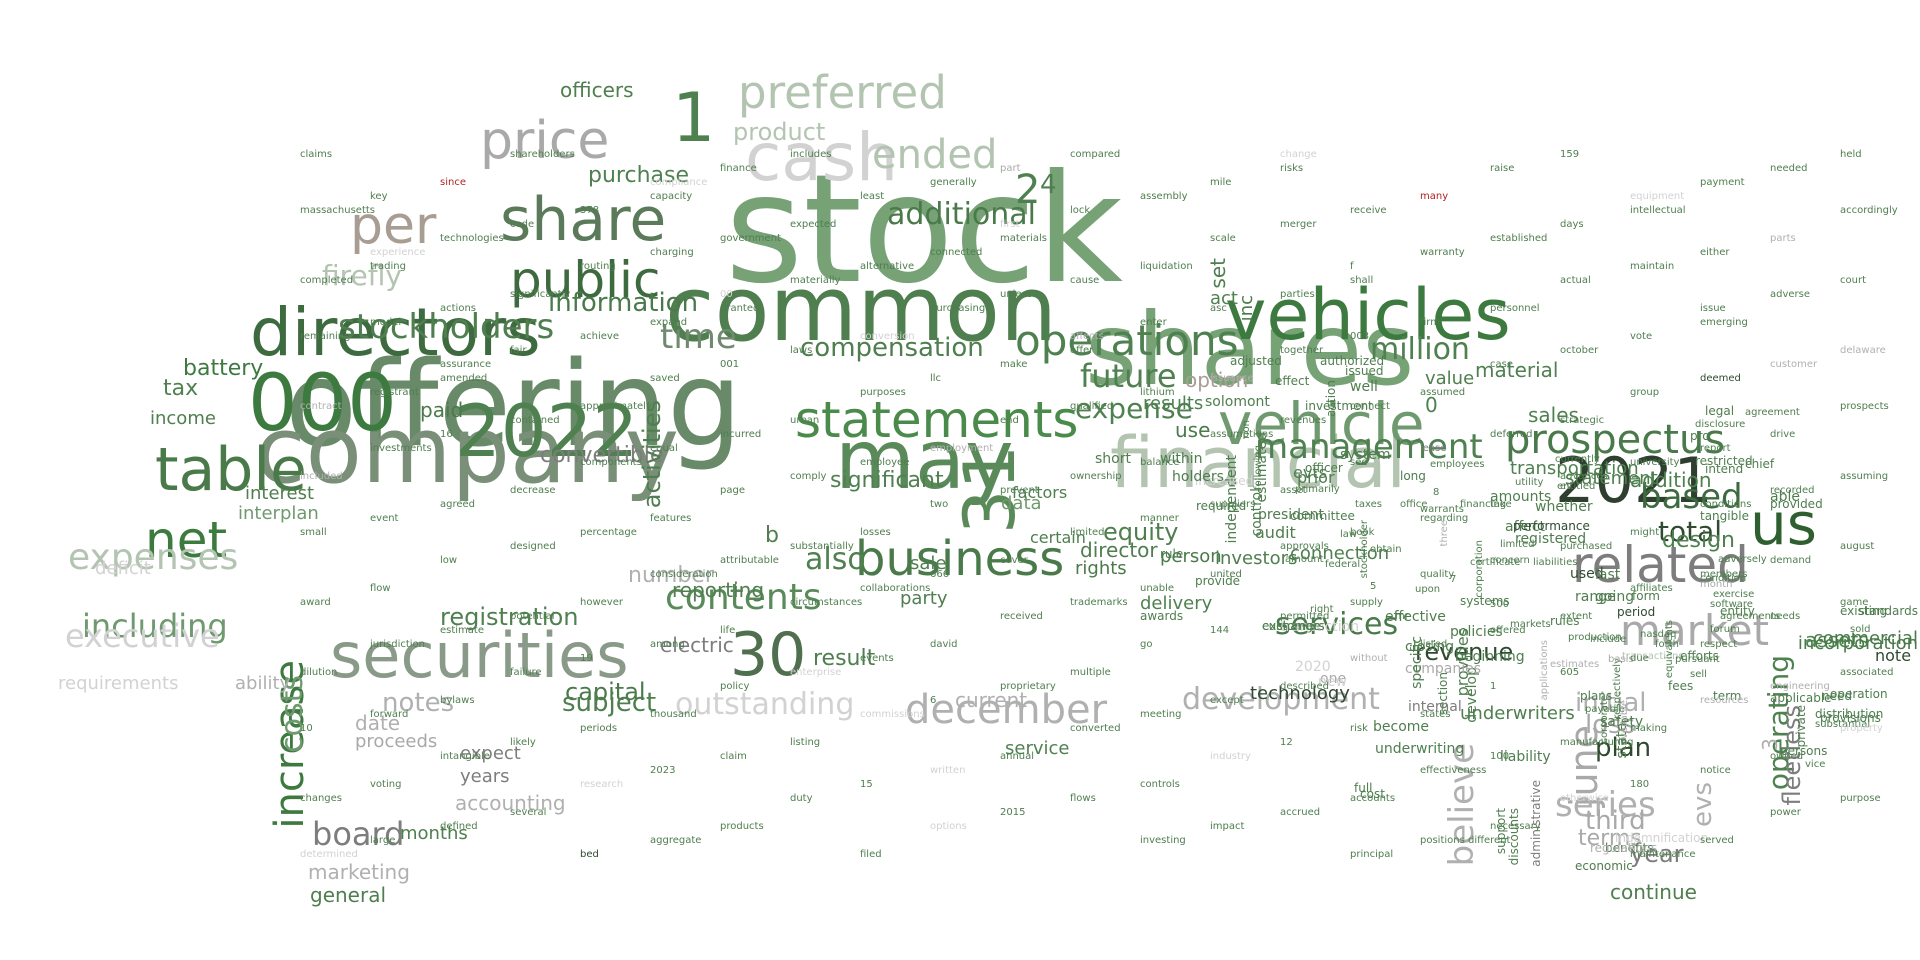  Describe the element at coordinates (1596, 696) in the screenshot. I see `cloud-word-plans: plans` at that location.